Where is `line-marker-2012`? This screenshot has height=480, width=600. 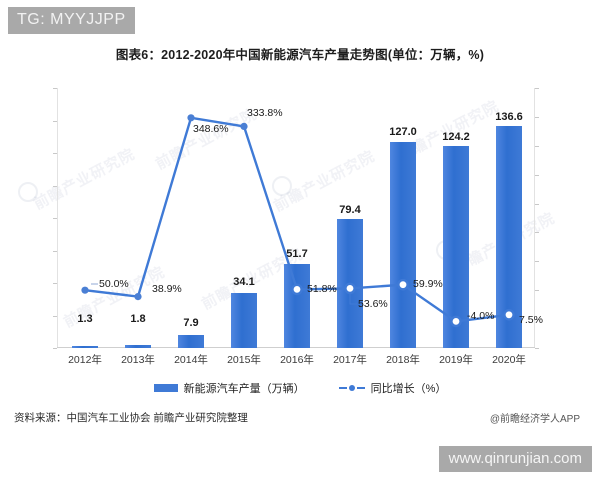 line-marker-2012 is located at coordinates (85, 290).